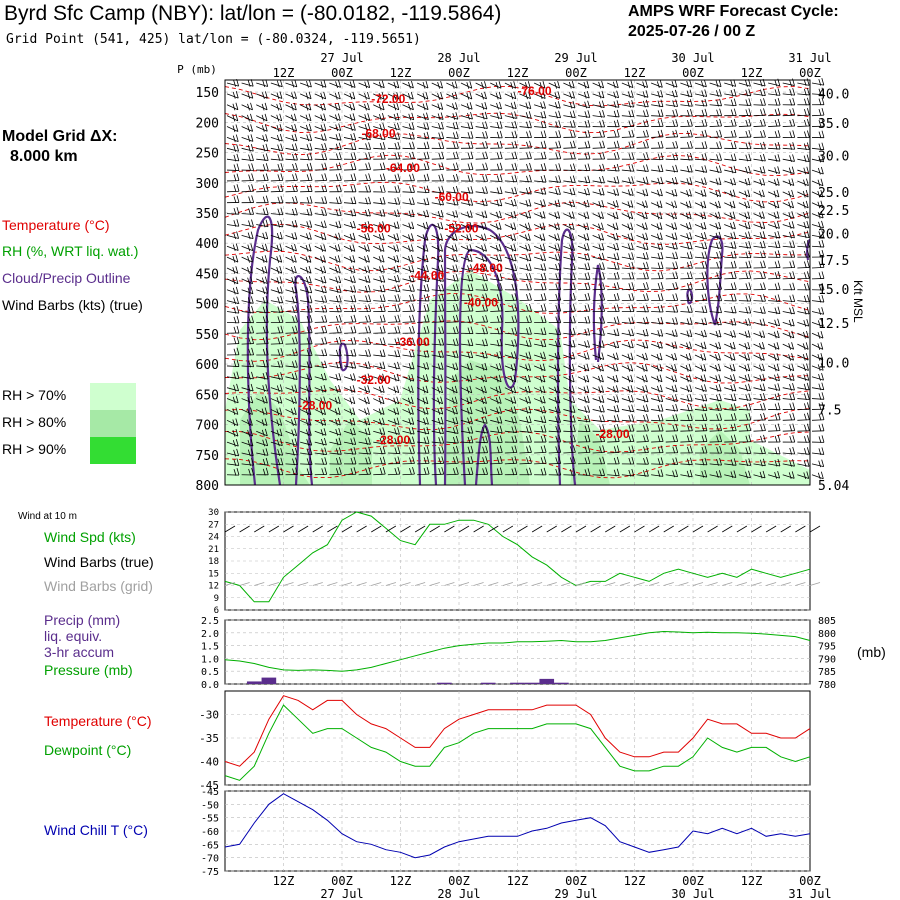  What do you see at coordinates (207, 244) in the screenshot?
I see `pressure-tick-label: 400` at bounding box center [207, 244].